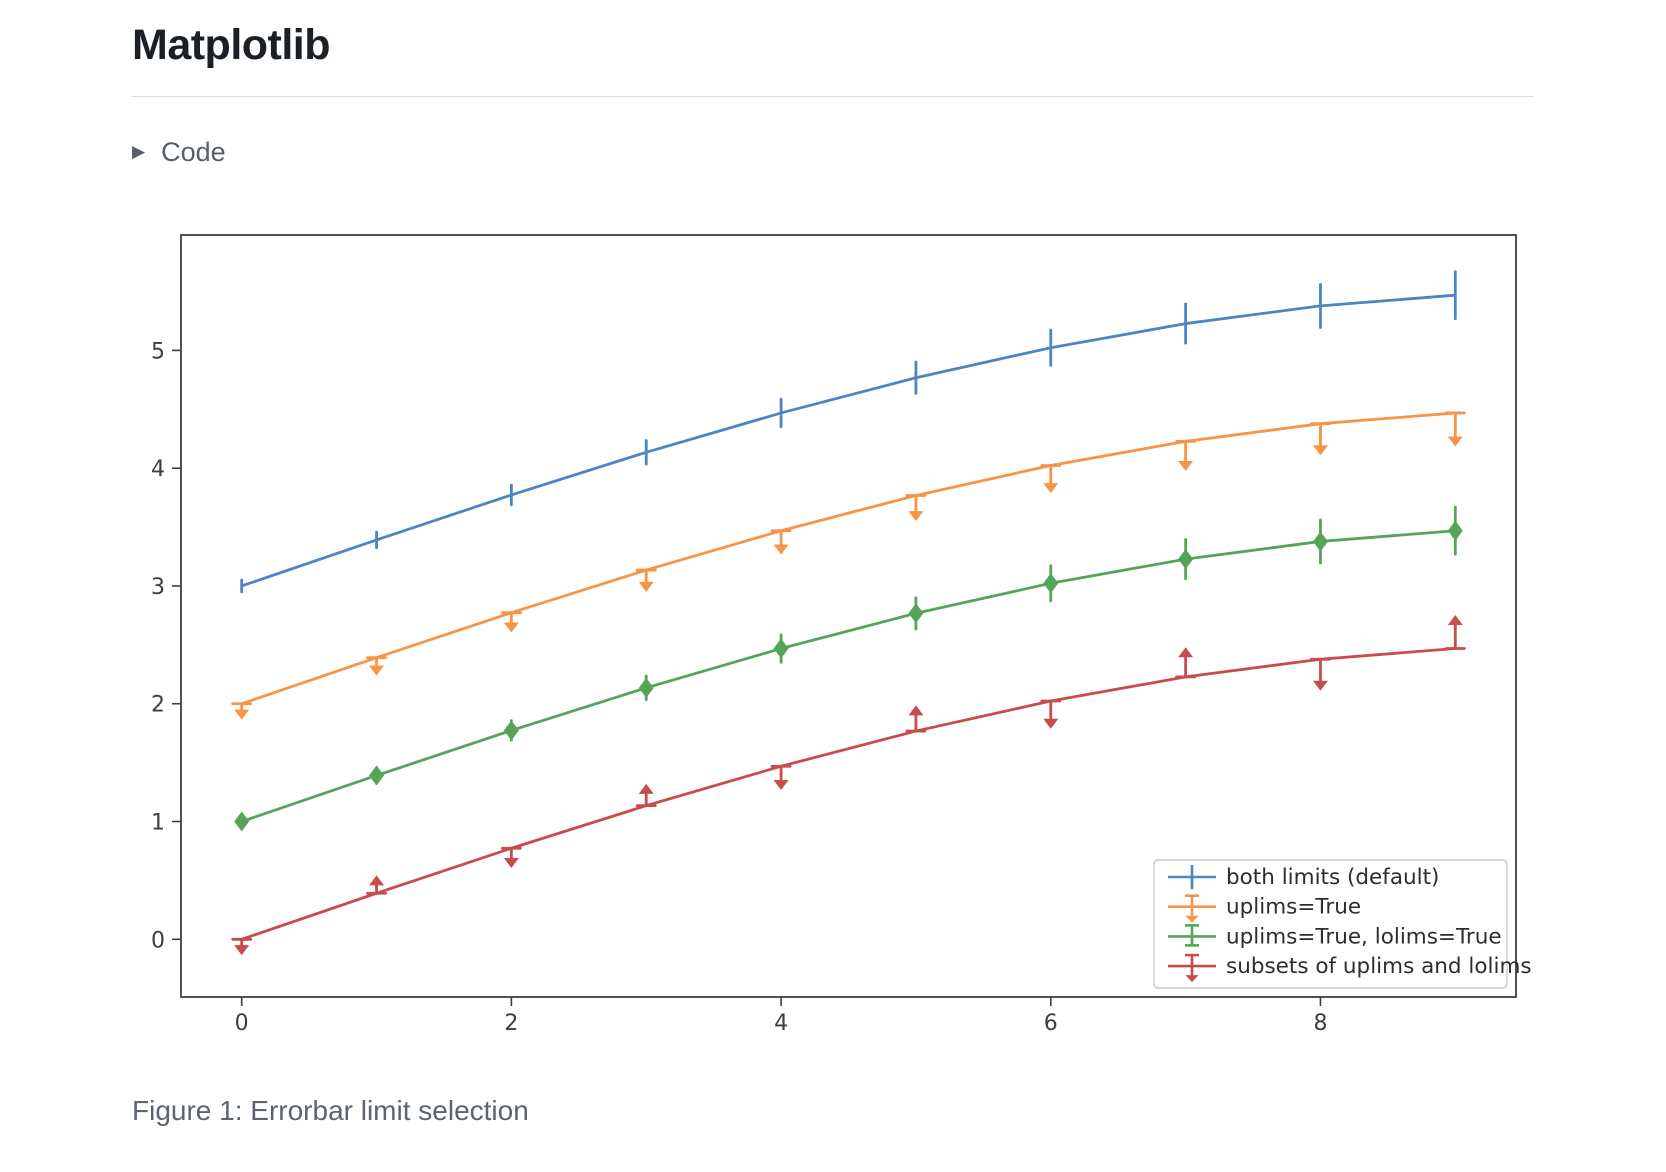  I want to click on x-tick-label: 2, so click(511, 1023).